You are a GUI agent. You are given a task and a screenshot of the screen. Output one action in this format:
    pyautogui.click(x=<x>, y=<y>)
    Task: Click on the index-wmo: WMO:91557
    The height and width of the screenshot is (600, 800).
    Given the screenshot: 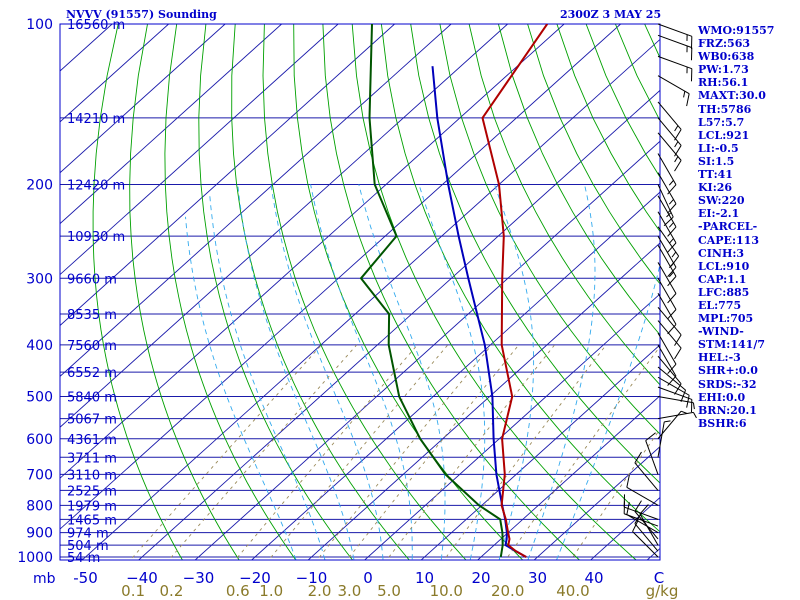 What is the action you would take?
    pyautogui.click(x=736, y=30)
    